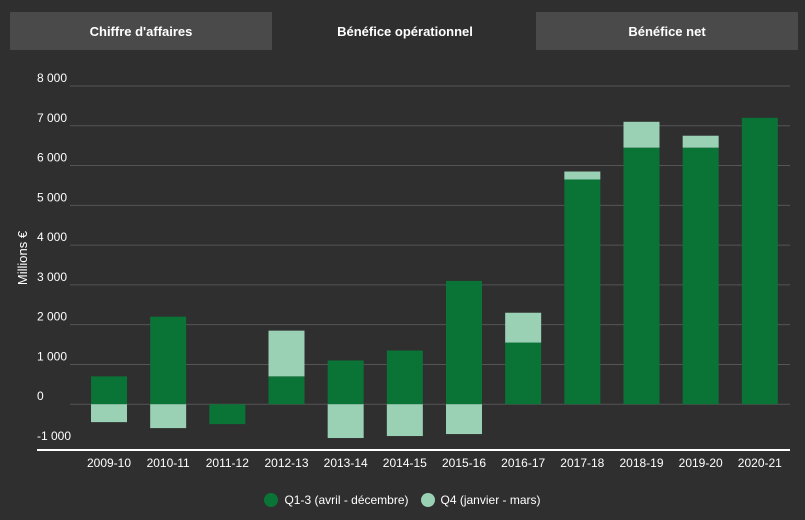  I want to click on tab-benefice-net: Bénéfice net, so click(667, 31).